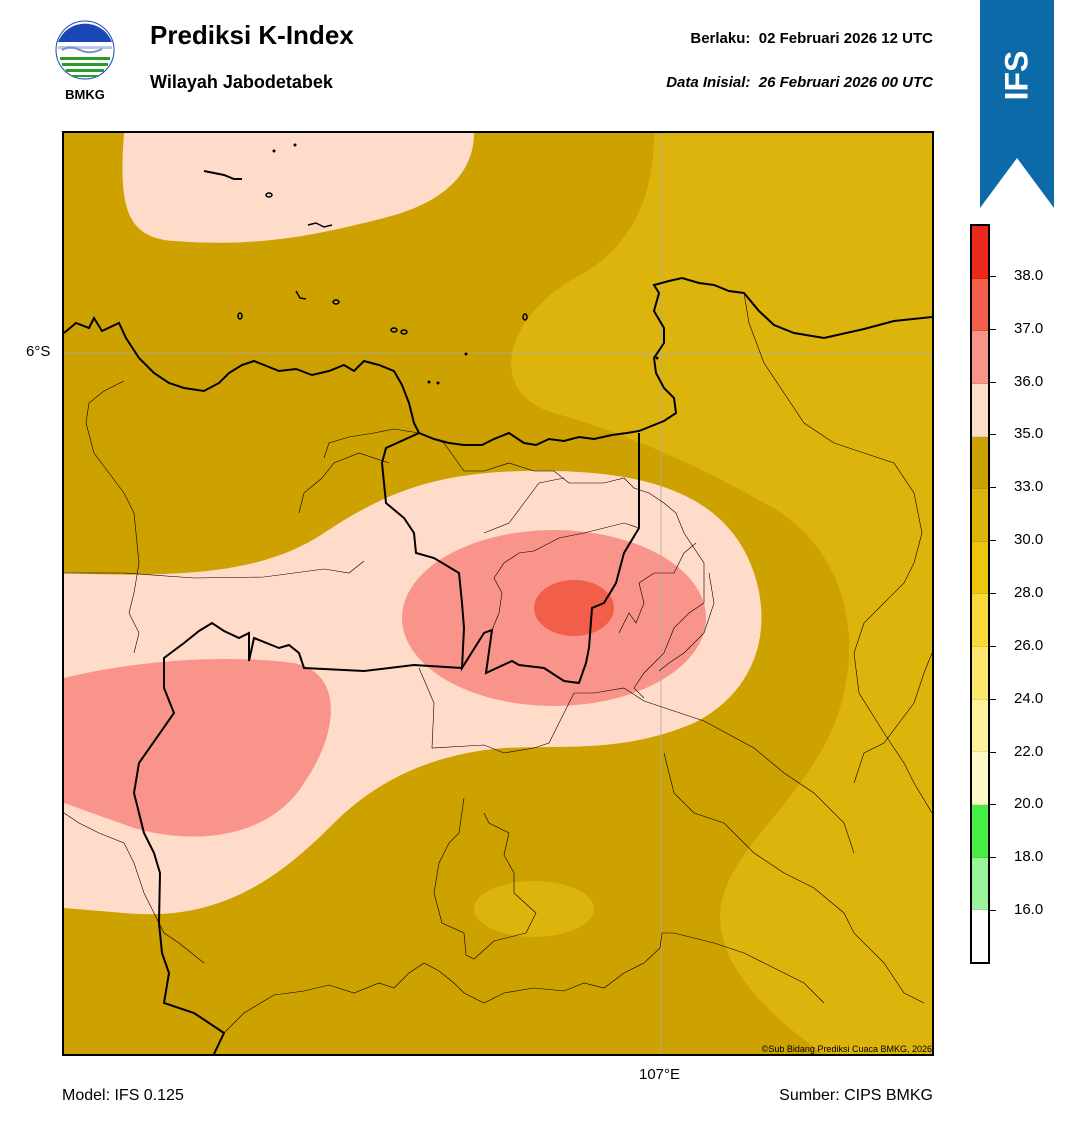 The image size is (1072, 1128). What do you see at coordinates (498, 361) in the screenshot?
I see `coastline` at bounding box center [498, 361].